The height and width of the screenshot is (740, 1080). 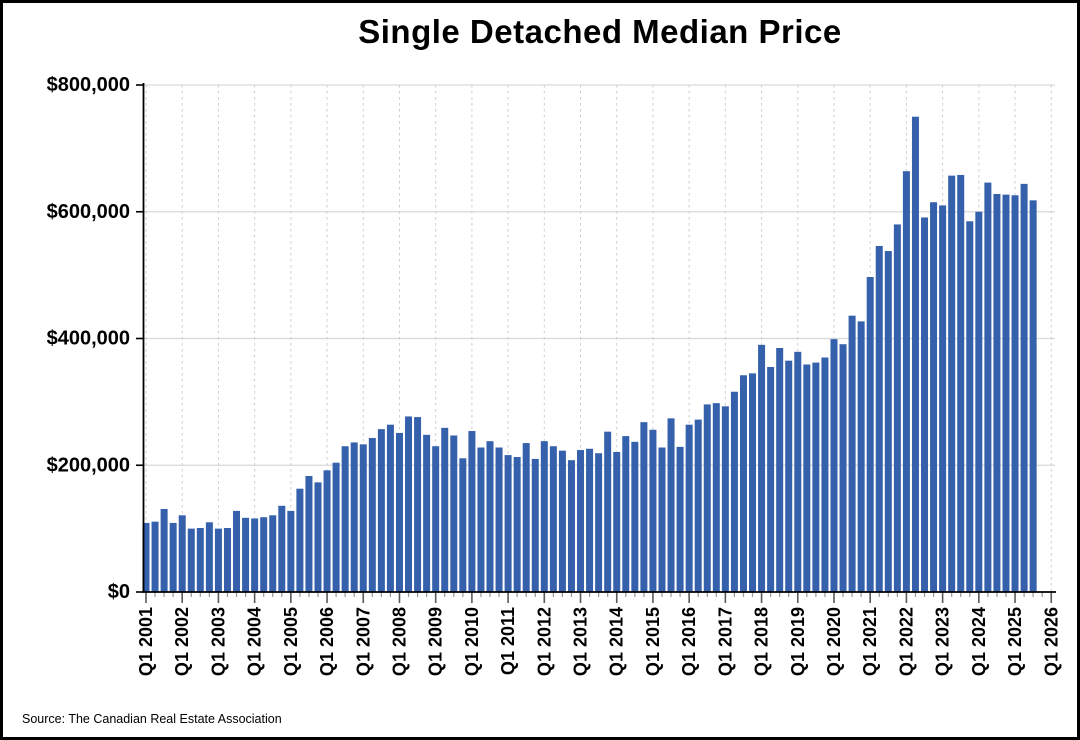 I want to click on bar-Q1-2012, so click(x=544, y=516).